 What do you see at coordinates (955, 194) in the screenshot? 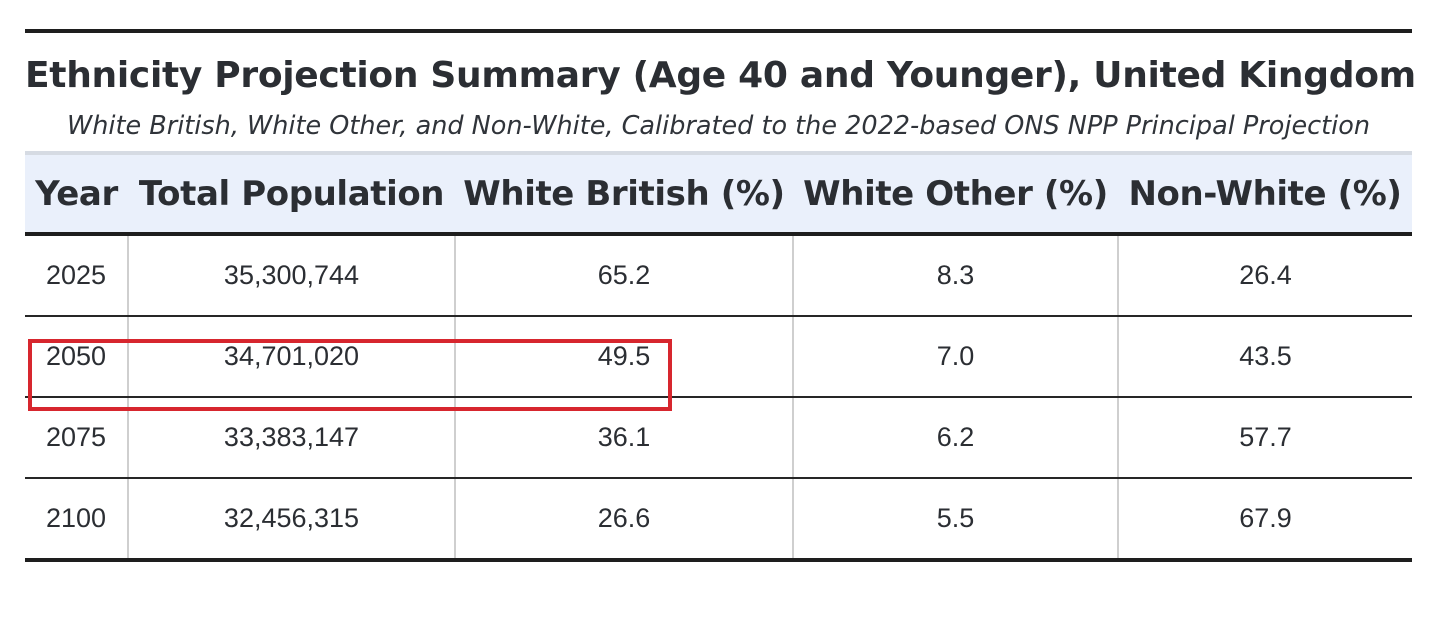
I see `column-header-white-other: White Other (%)` at bounding box center [955, 194].